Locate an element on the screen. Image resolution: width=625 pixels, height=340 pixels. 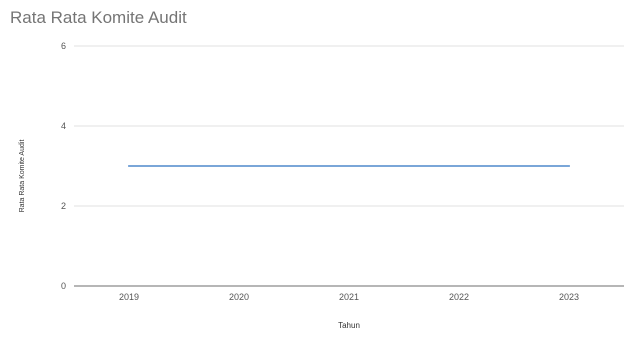
y-axis-label: Rata Rata Komite Audit is located at coordinates (22, 176).